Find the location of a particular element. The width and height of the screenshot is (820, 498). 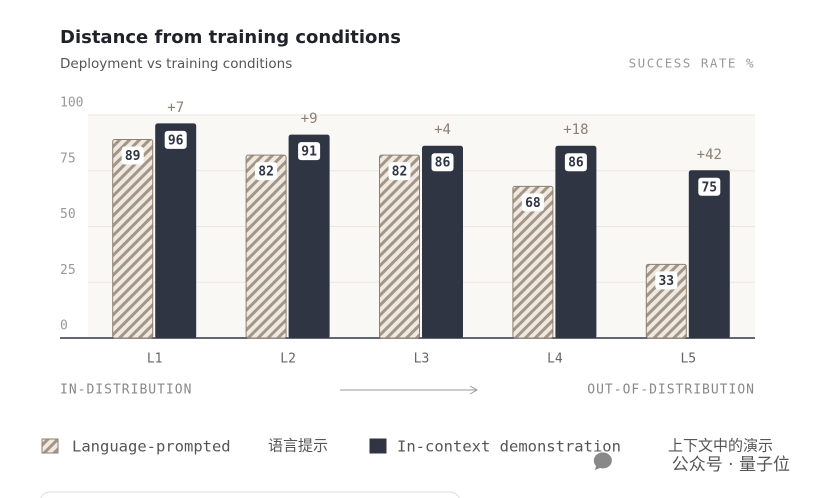

y-tick-label: 0 is located at coordinates (64, 326).